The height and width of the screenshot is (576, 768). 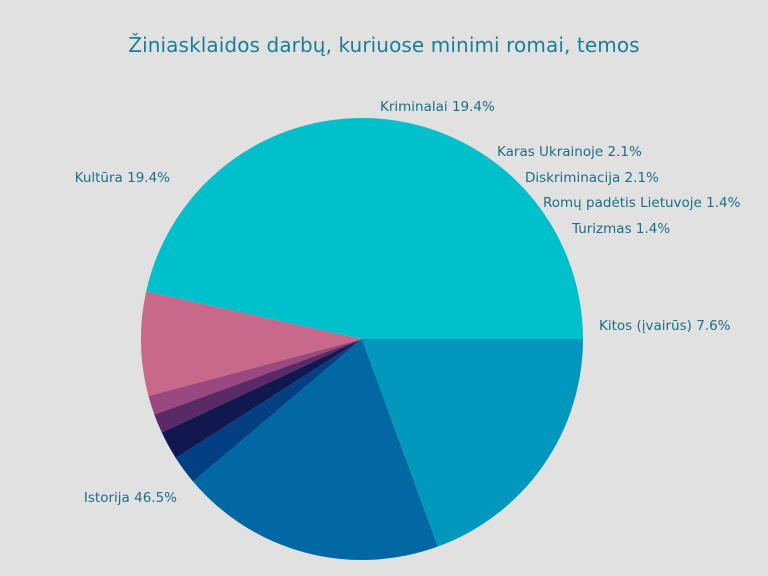 What do you see at coordinates (642, 203) in the screenshot?
I see `slice-label: Romų padėtis Lietuvoje 1.4%` at bounding box center [642, 203].